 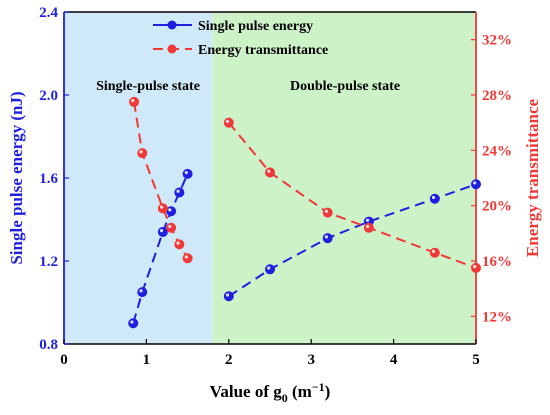 I want to click on legend: Single pulse energy Energy transmittance, so click(x=240, y=38).